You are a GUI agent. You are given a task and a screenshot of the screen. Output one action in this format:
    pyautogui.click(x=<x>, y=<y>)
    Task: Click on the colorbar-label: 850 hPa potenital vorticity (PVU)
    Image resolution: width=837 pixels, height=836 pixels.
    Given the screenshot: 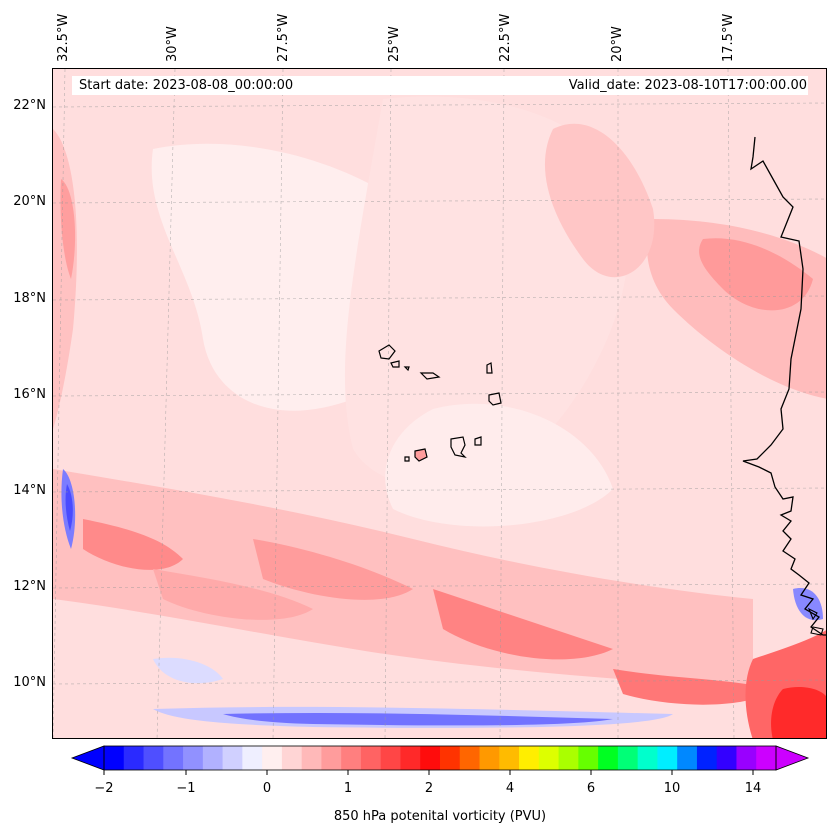 What is the action you would take?
    pyautogui.click(x=440, y=816)
    